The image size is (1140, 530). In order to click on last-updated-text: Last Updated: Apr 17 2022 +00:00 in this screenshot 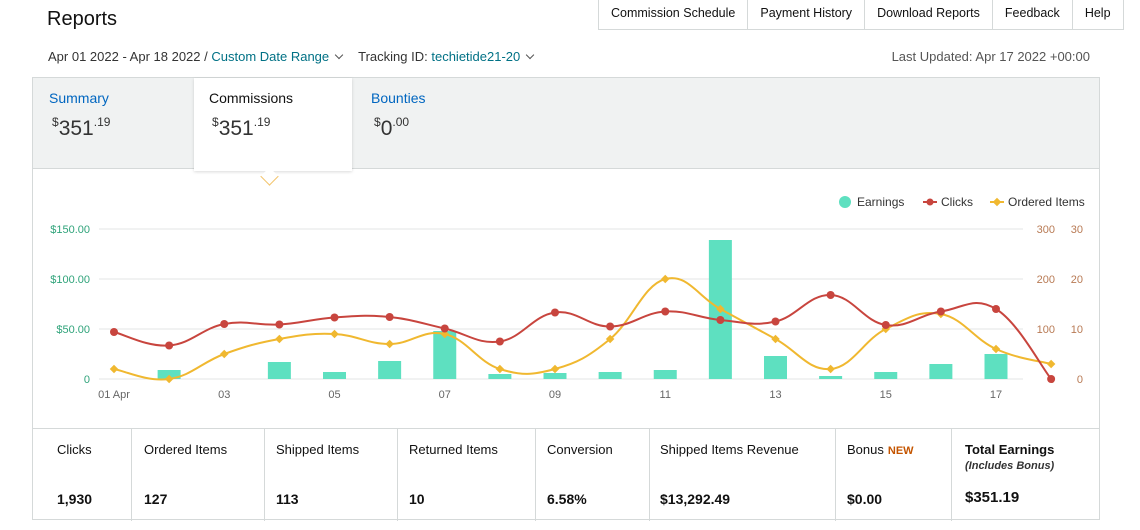, I will do `click(990, 56)`.